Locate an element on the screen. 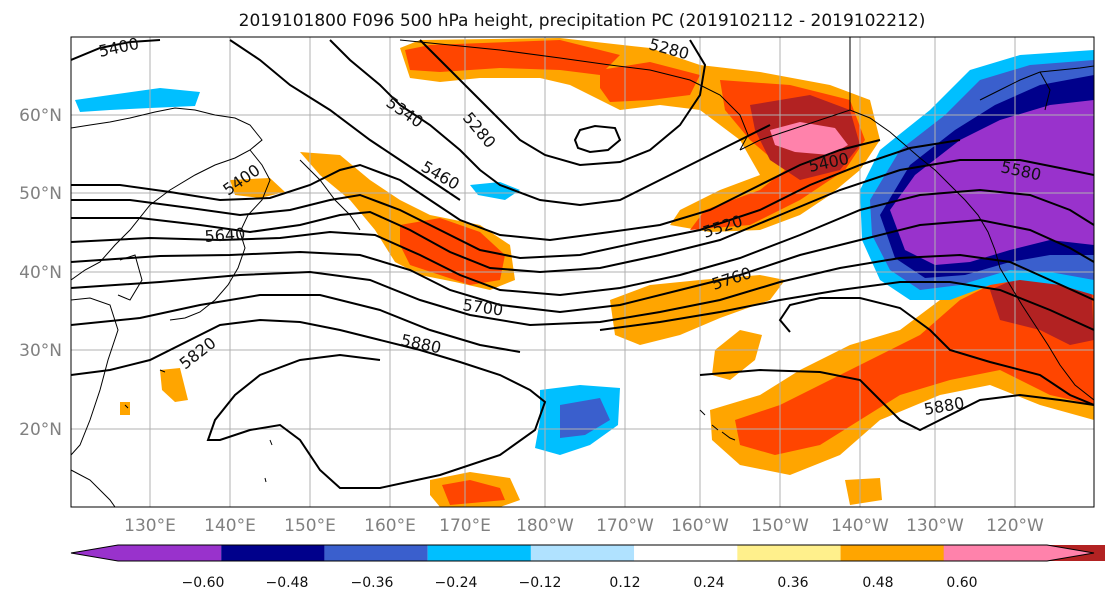 The width and height of the screenshot is (1105, 601). colorbar-tick-label: −0.48 is located at coordinates (287, 583).